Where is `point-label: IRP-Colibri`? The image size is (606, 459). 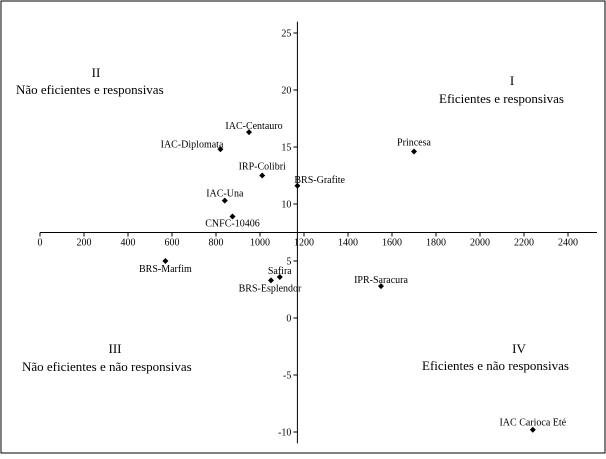
point-label: IRP-Colibri is located at coordinates (262, 167).